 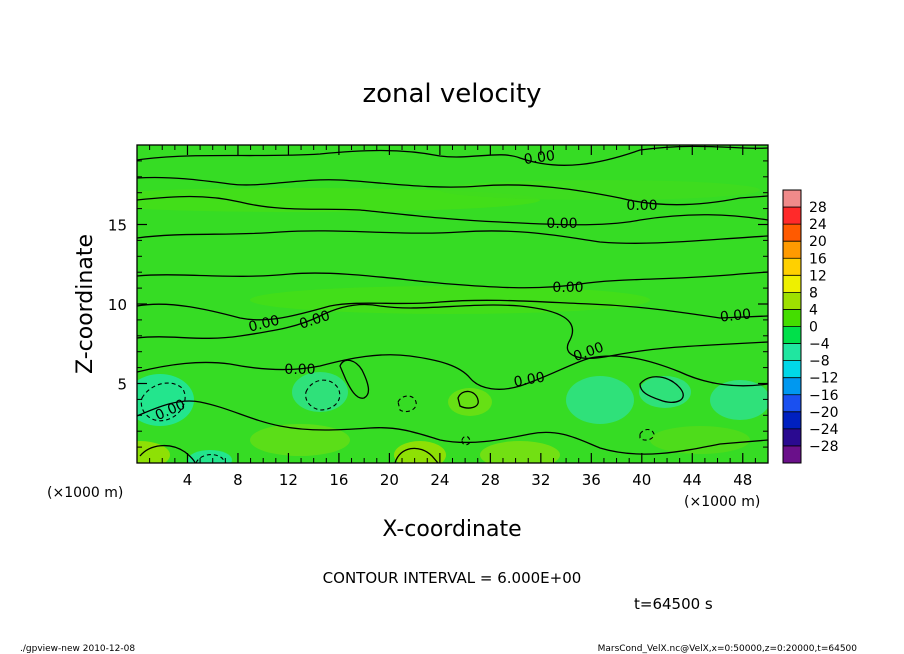 What do you see at coordinates (824, 396) in the screenshot?
I see `colorbar-label: −16` at bounding box center [824, 396].